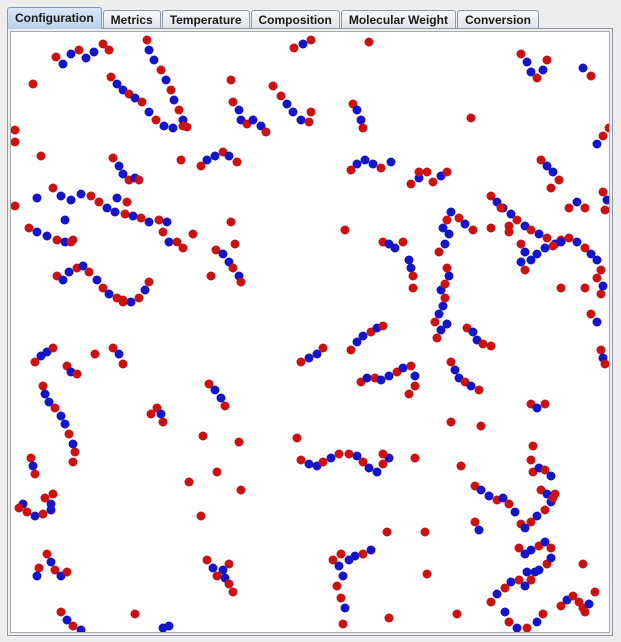 This screenshot has height=642, width=621. What do you see at coordinates (497, 19) in the screenshot?
I see `tab-conversion: Conversion` at bounding box center [497, 19].